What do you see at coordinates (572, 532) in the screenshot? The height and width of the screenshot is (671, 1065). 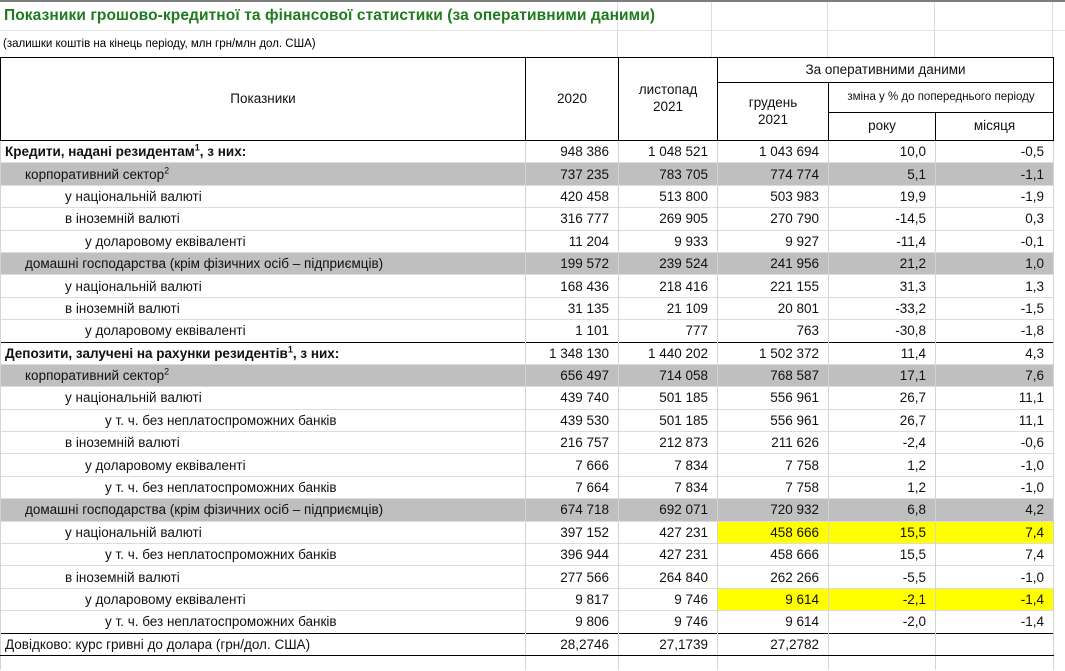 I see `cell-2020: 397 152` at bounding box center [572, 532].